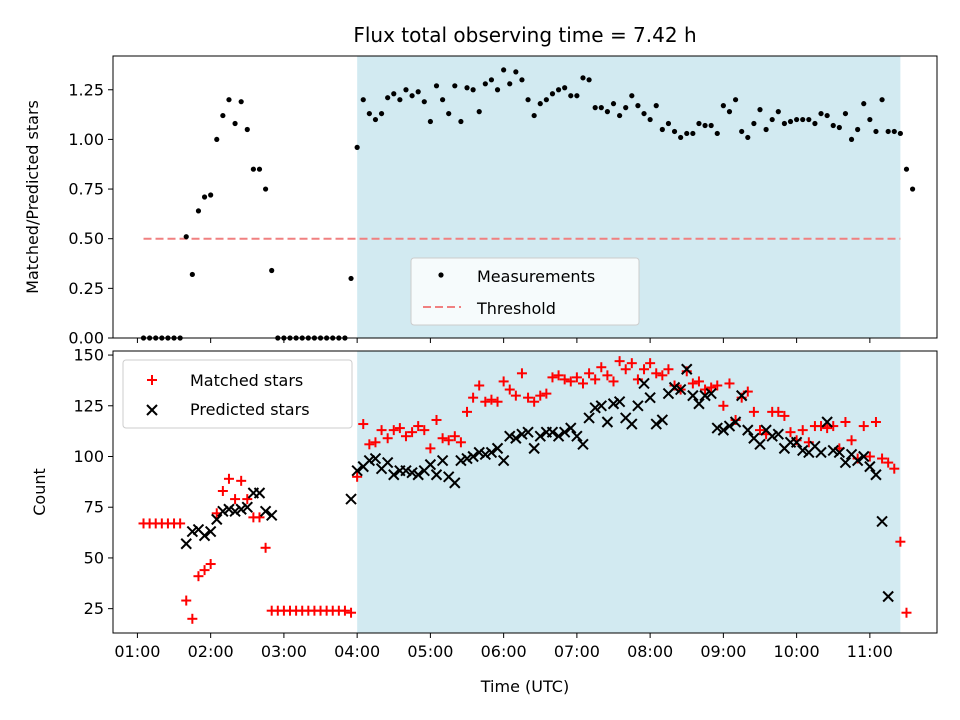 This screenshot has height=720, width=960. What do you see at coordinates (797, 651) in the screenshot?
I see `x-tick-label: 10:00` at bounding box center [797, 651].